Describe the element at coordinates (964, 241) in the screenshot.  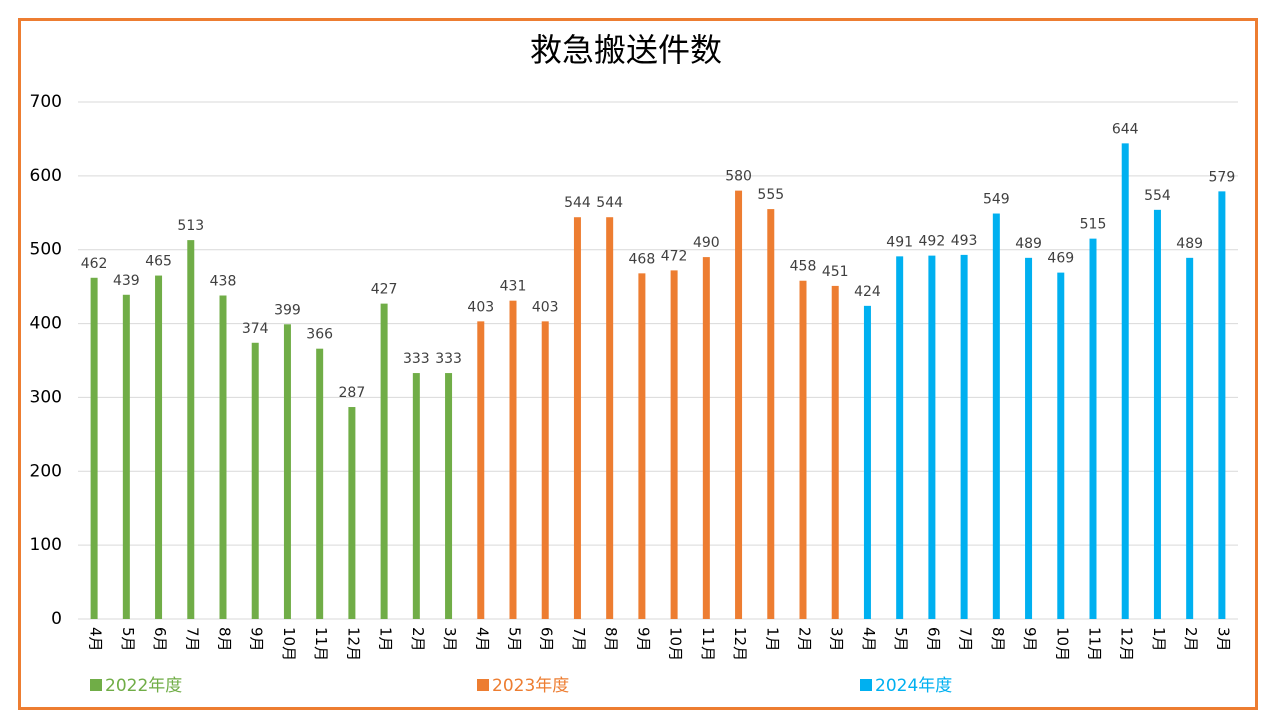
I see `data-label: 493` at that location.